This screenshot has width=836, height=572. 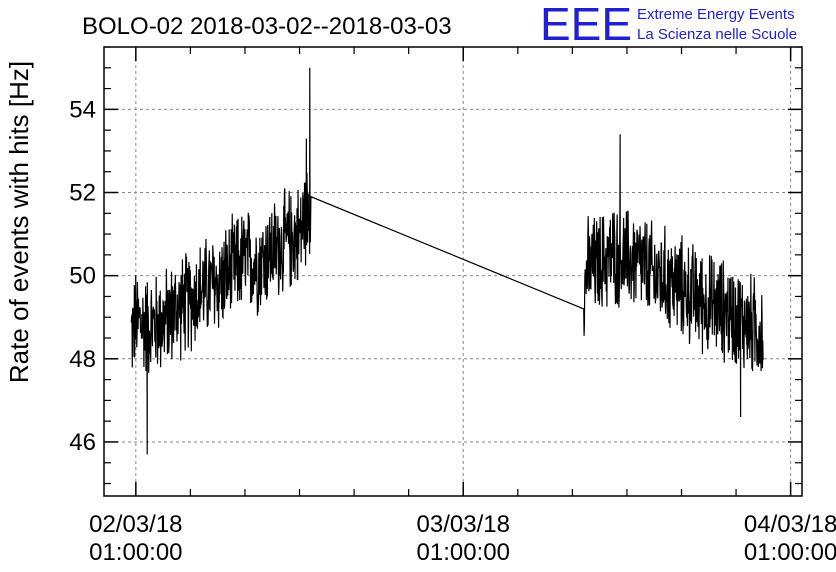 What do you see at coordinates (82, 442) in the screenshot?
I see `y-tick-label: 46` at bounding box center [82, 442].